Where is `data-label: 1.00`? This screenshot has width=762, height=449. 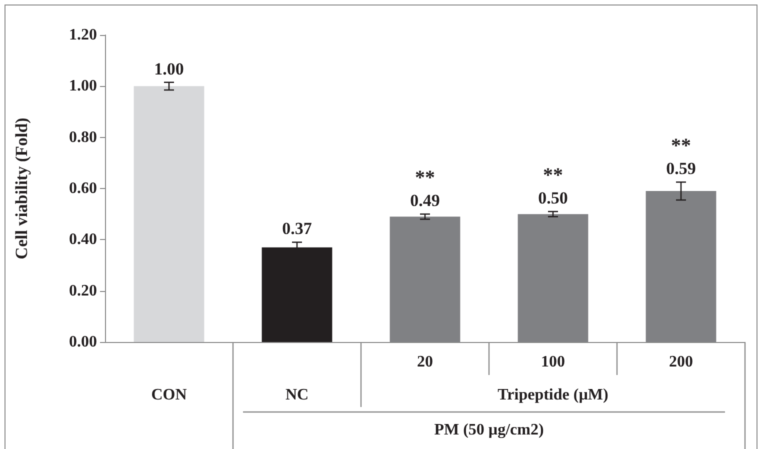
data-label: 1.00 is located at coordinates (169, 68).